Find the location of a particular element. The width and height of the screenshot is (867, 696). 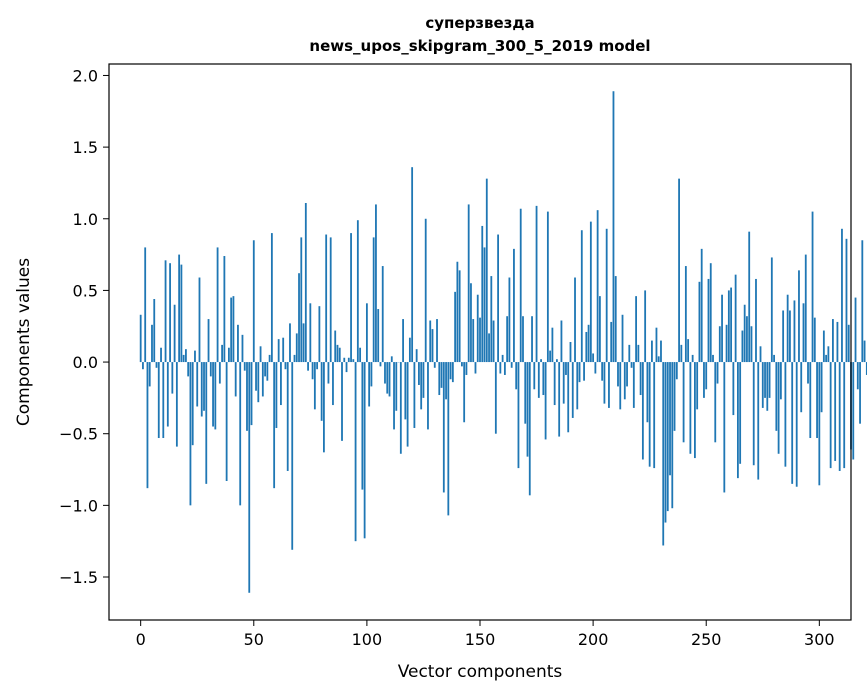

y-tick-label: 0.5 is located at coordinates (85, 290).